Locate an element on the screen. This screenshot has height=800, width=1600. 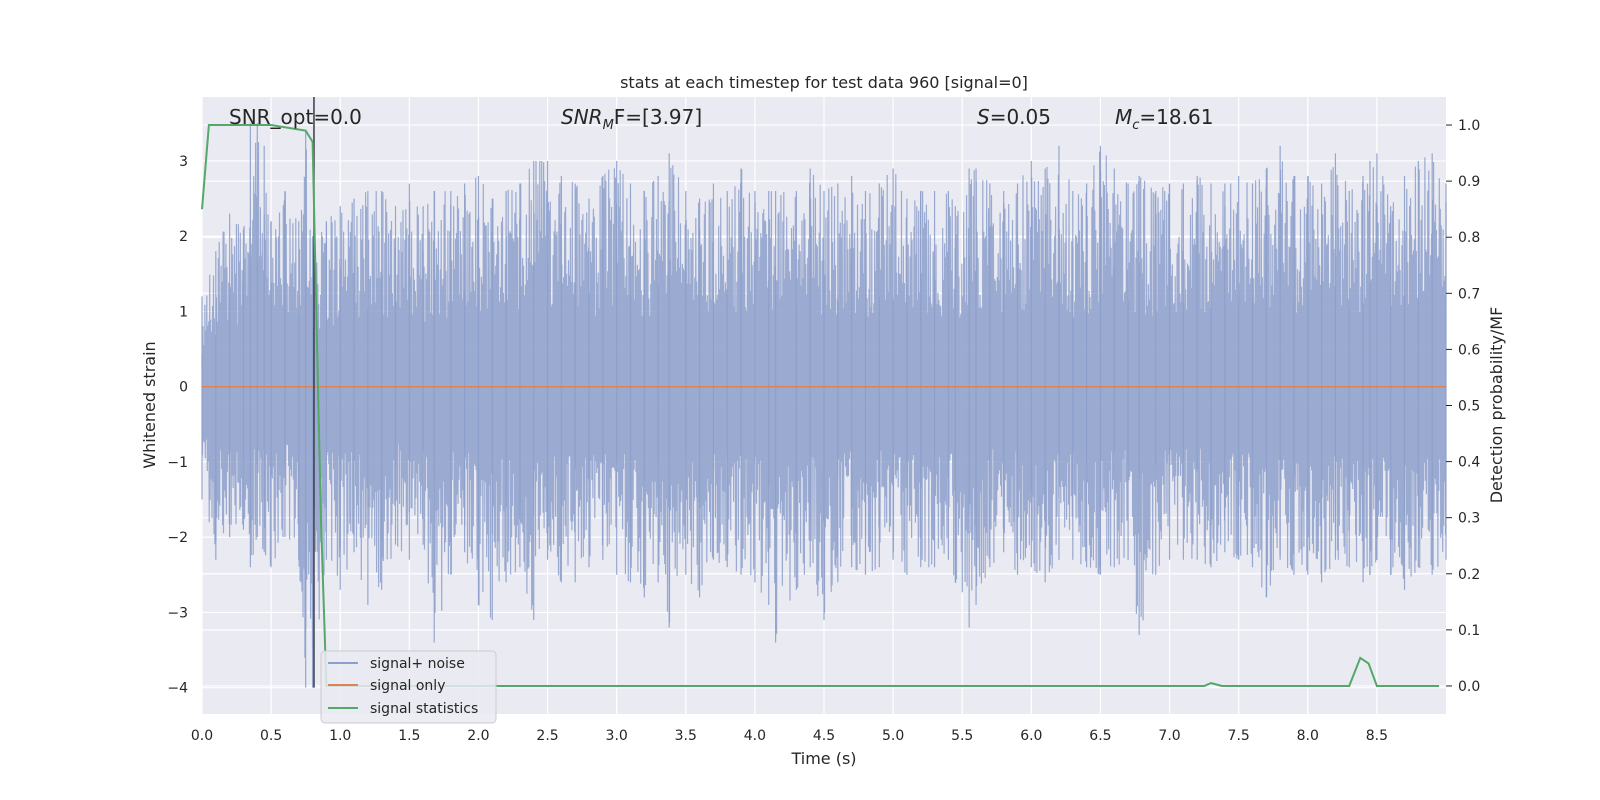
x-tick-label: 0.5 is located at coordinates (271, 736).